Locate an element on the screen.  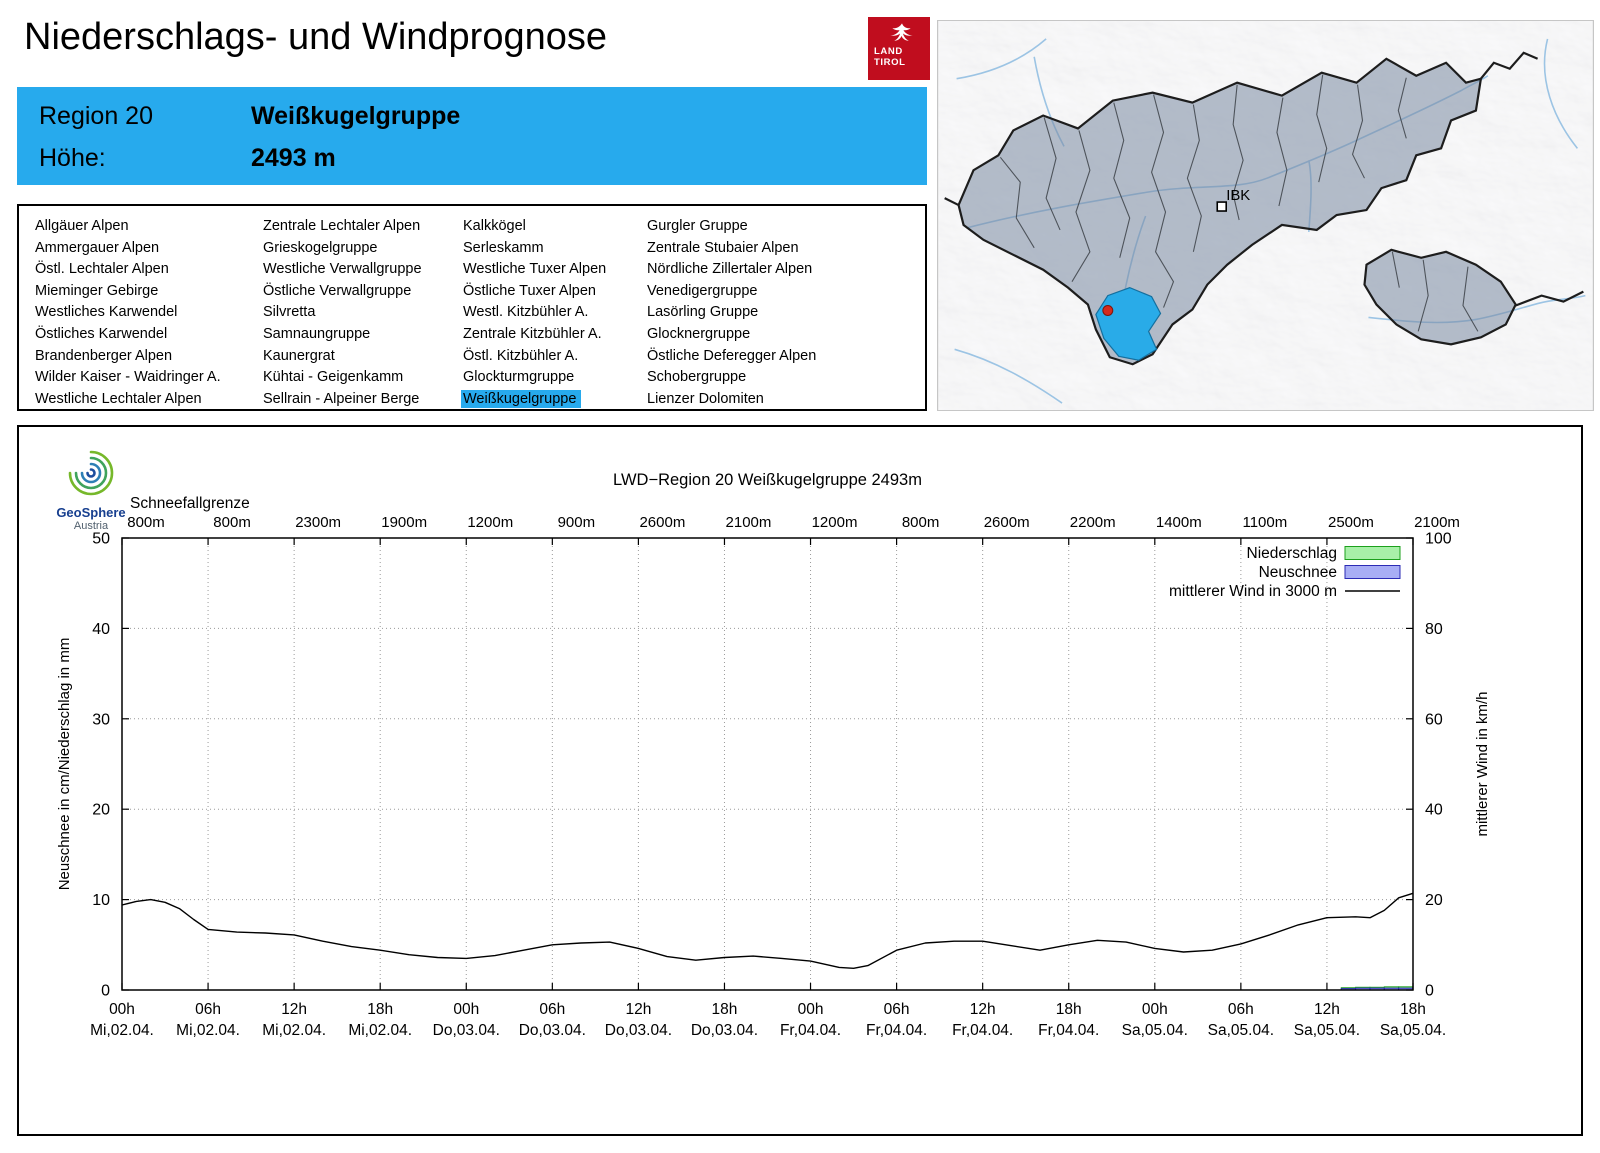
logo-text-tirol: TIROL is located at coordinates (890, 62).